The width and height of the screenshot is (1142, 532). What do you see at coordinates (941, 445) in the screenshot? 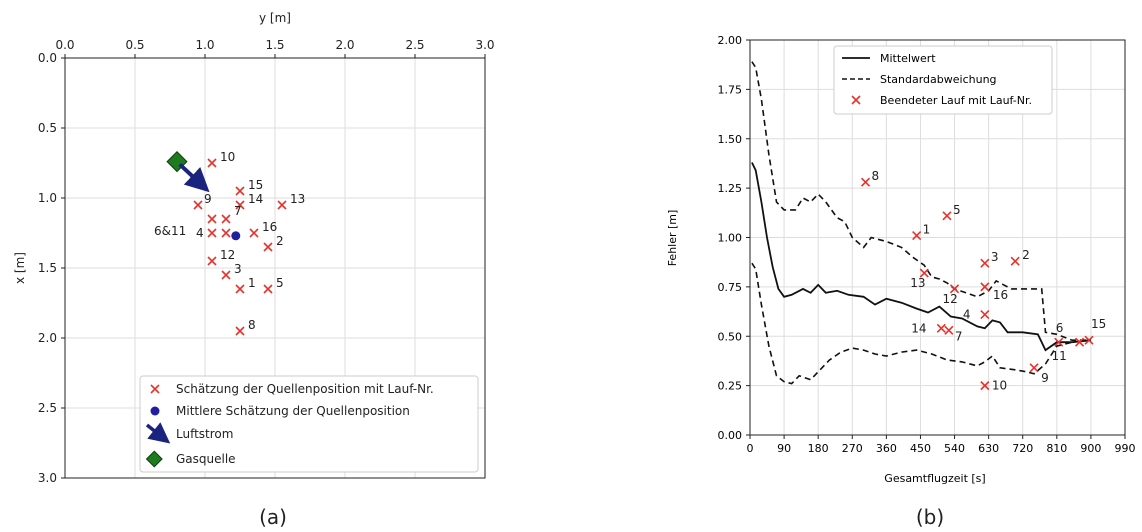
I see `plot-b-x-ticks: 0 90 180 270 360 450 540 630 720 810 900 990` at bounding box center [941, 445].